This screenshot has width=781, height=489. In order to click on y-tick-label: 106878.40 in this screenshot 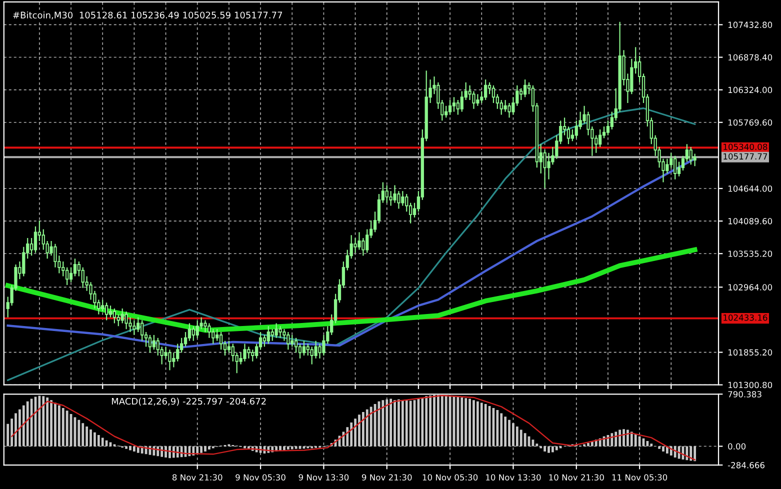, I will do `click(750, 57)`.